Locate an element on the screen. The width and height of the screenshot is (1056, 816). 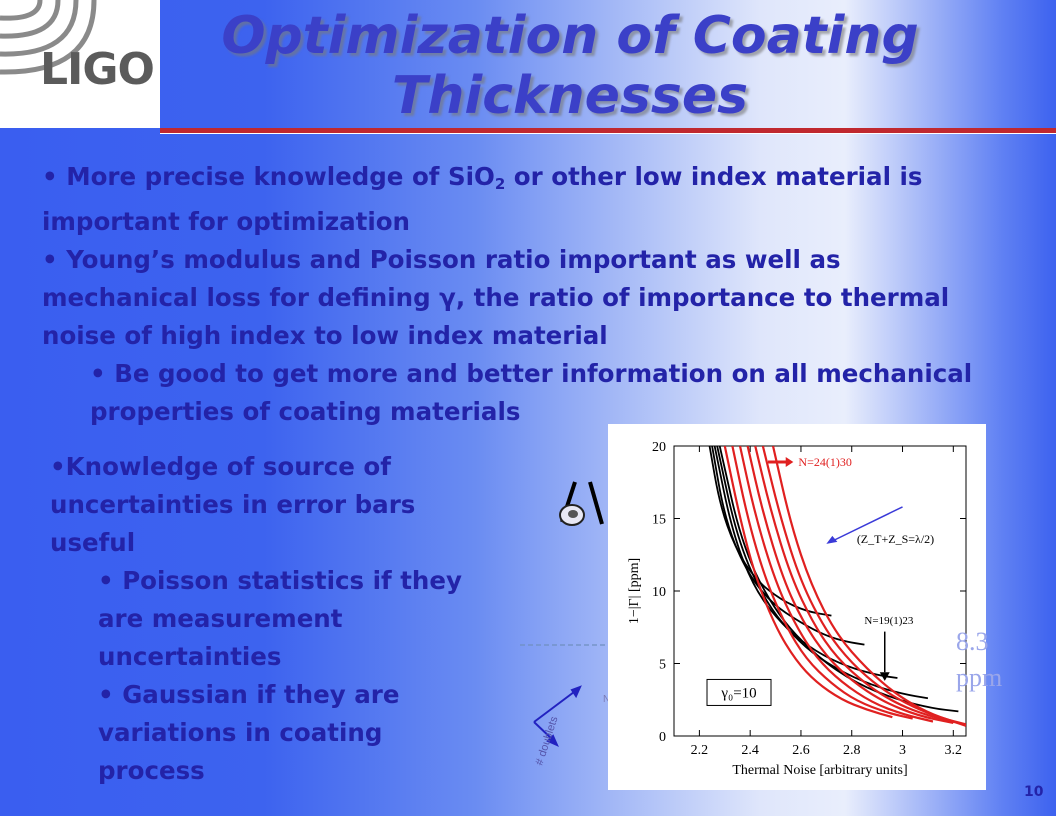
x-axis-label: Thermal Noise [arbitrary units] is located at coordinates (819, 770).